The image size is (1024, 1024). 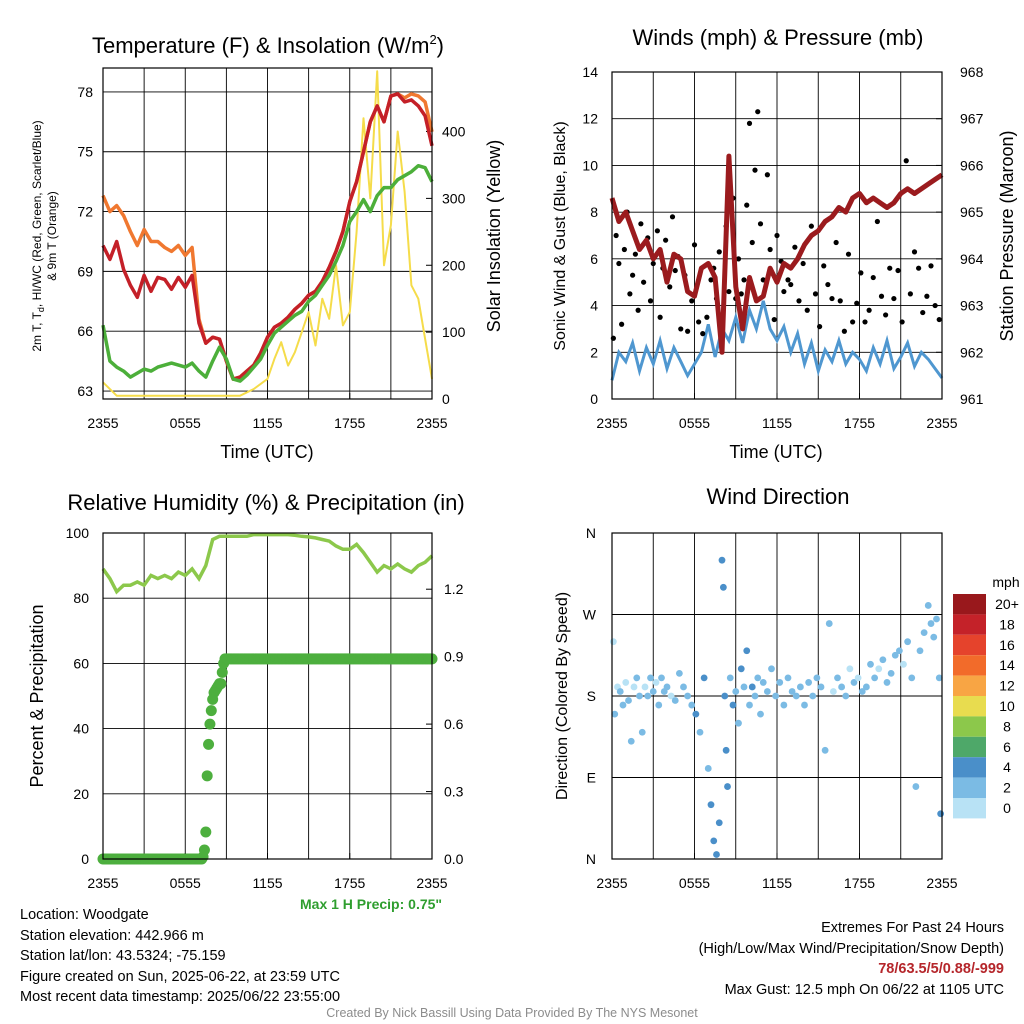 I want to click on x-axis-label: Time (UTC), so click(x=775, y=452).